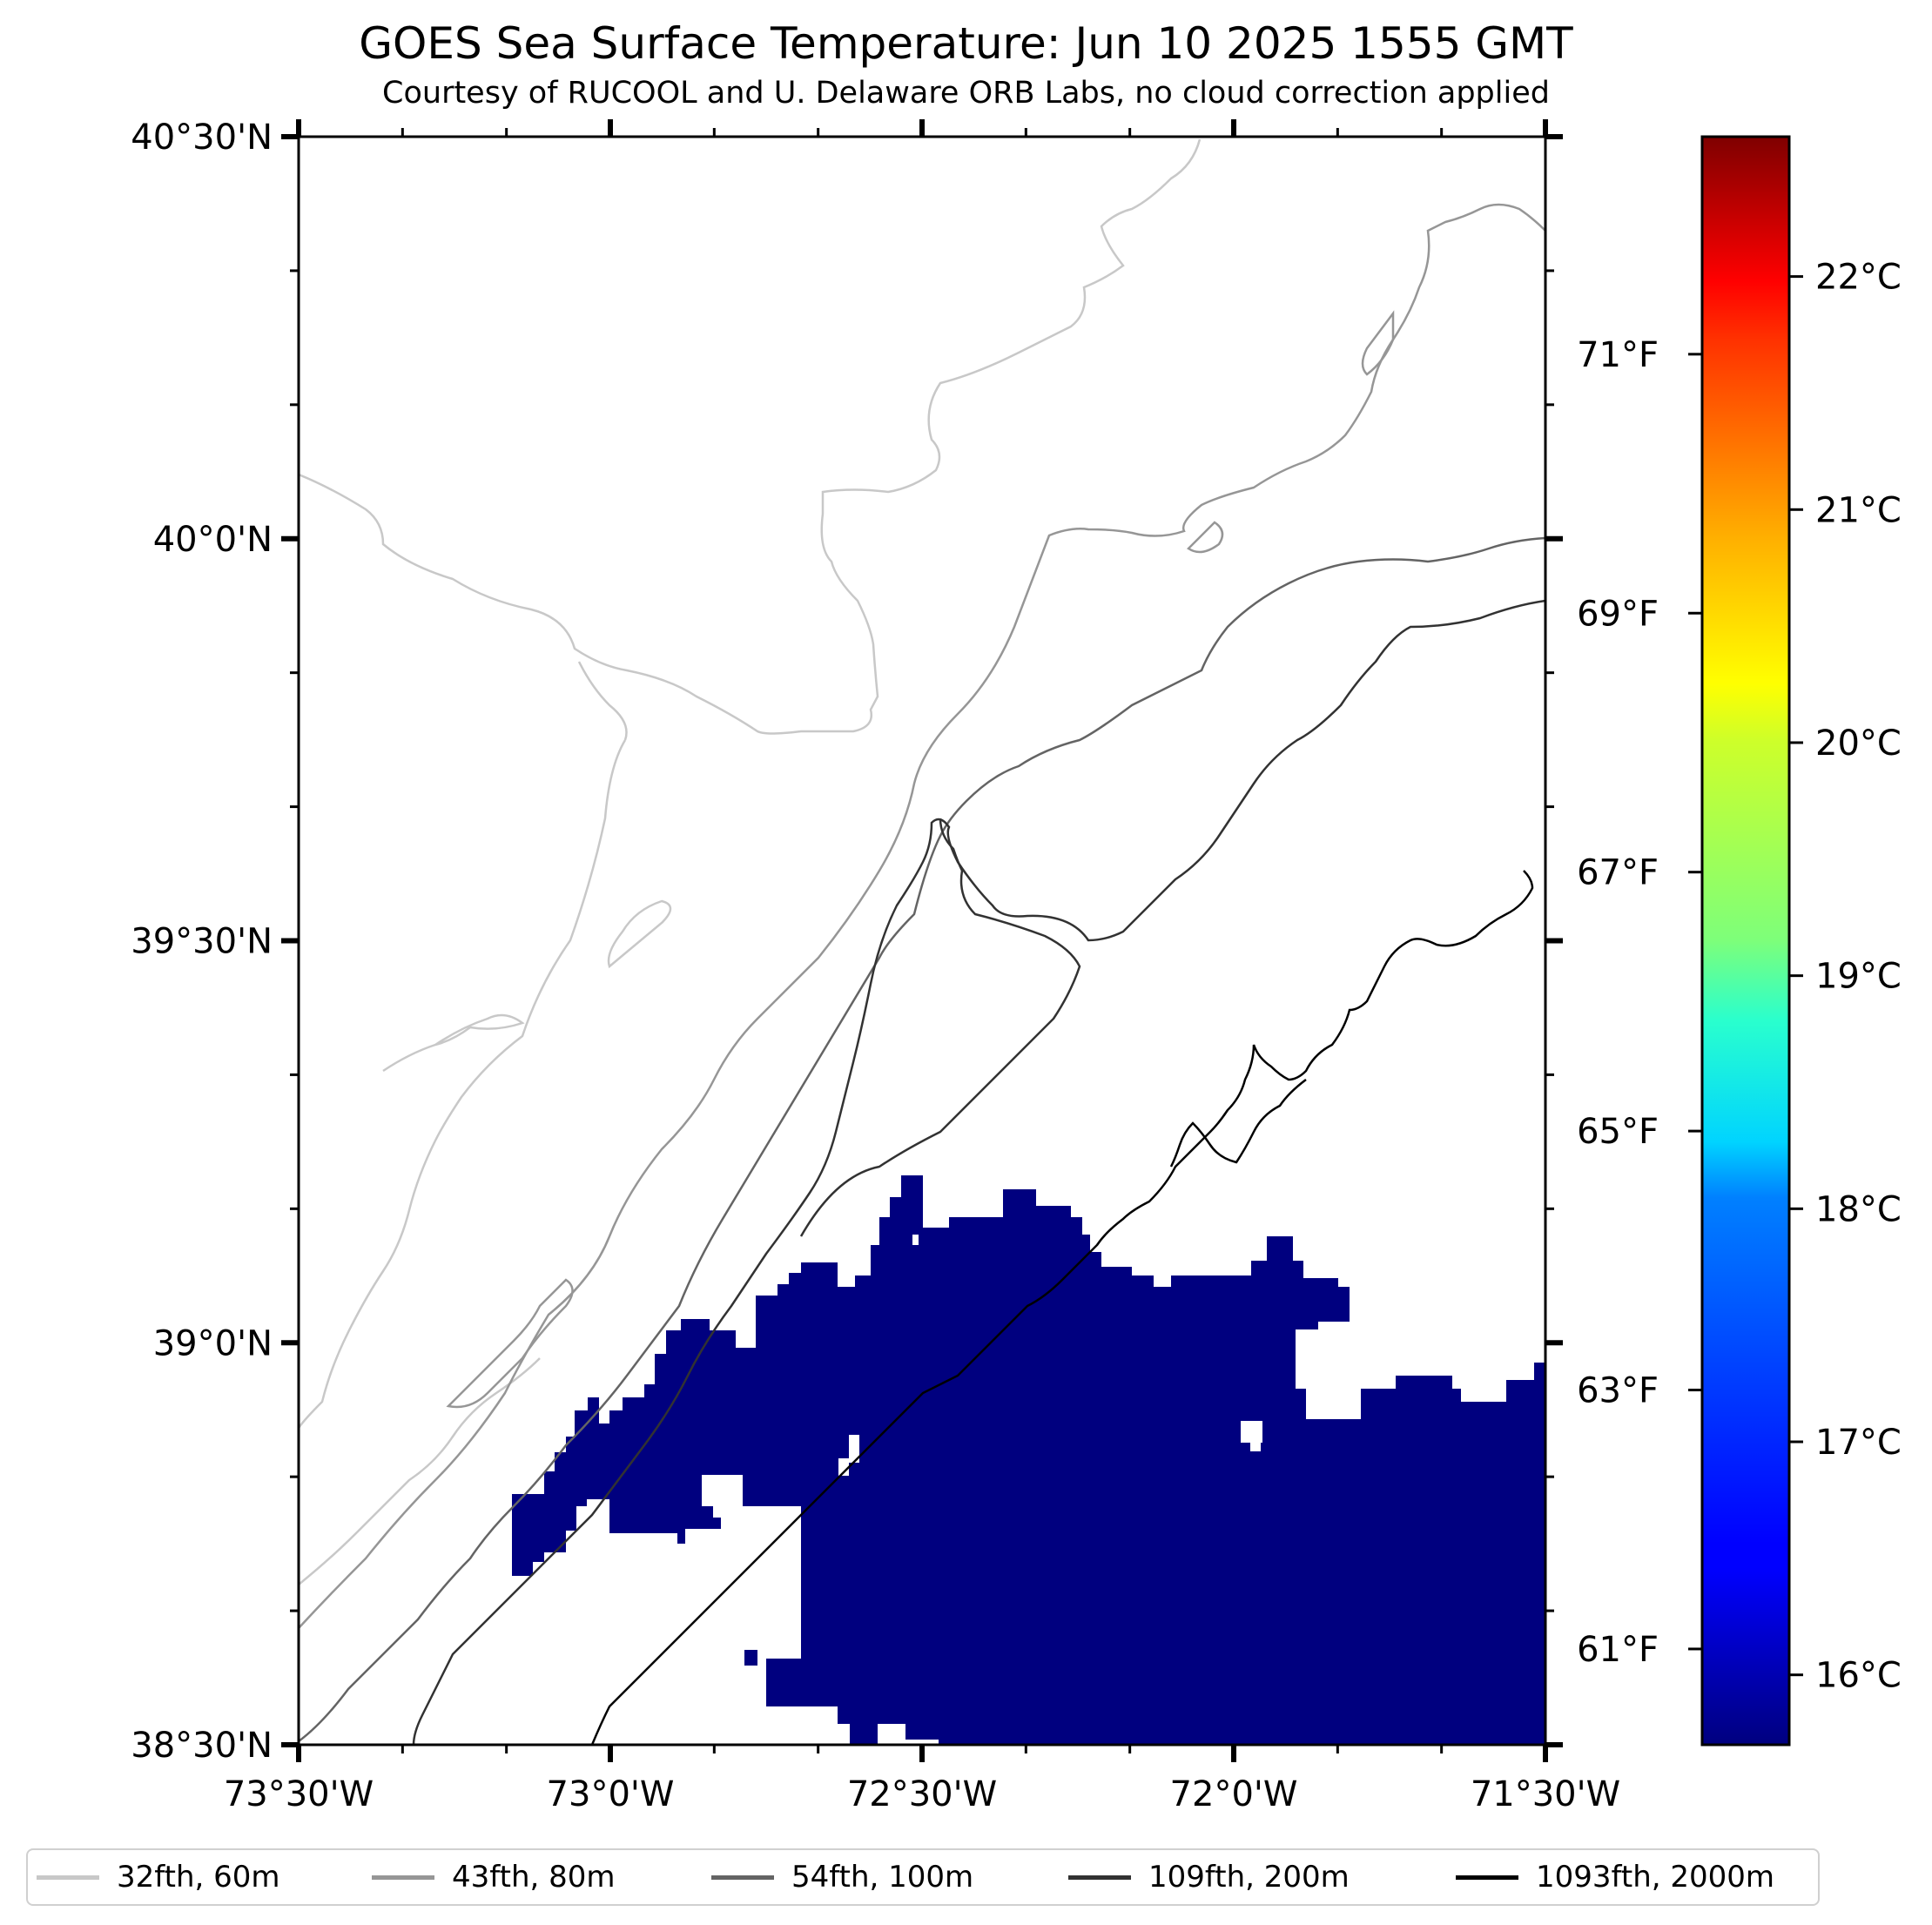 This screenshot has width=1932, height=1925. I want to click on sst-island, so click(750, 1658).